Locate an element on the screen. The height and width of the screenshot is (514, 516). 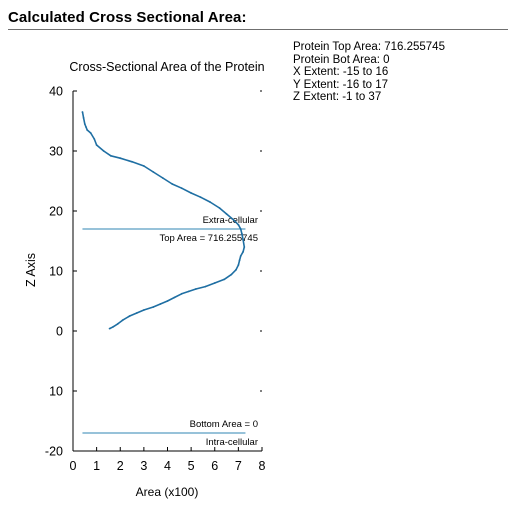
y-axis-label: Z Axis is located at coordinates (31, 270).